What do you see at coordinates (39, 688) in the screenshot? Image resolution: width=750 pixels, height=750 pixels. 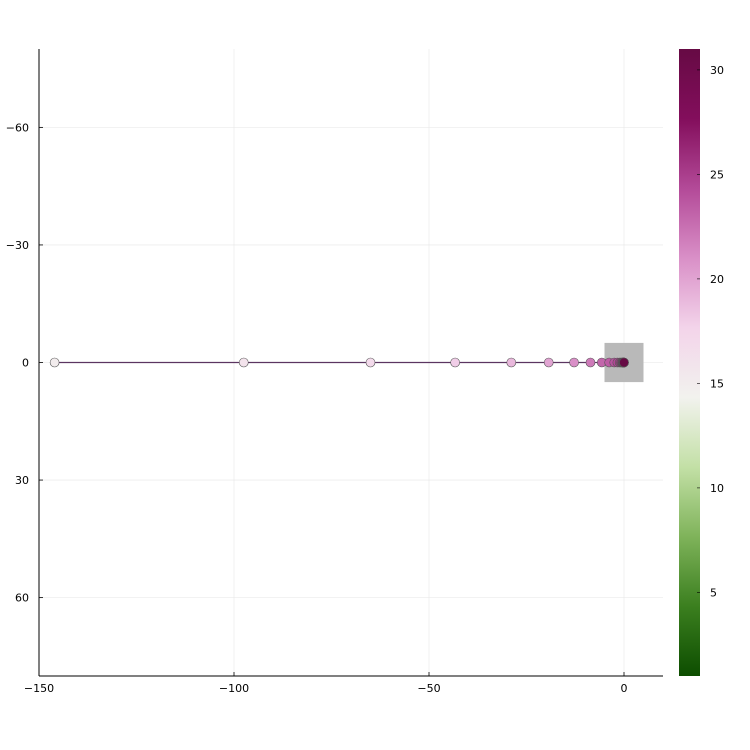 I see `x-tick-label-0: −150` at bounding box center [39, 688].